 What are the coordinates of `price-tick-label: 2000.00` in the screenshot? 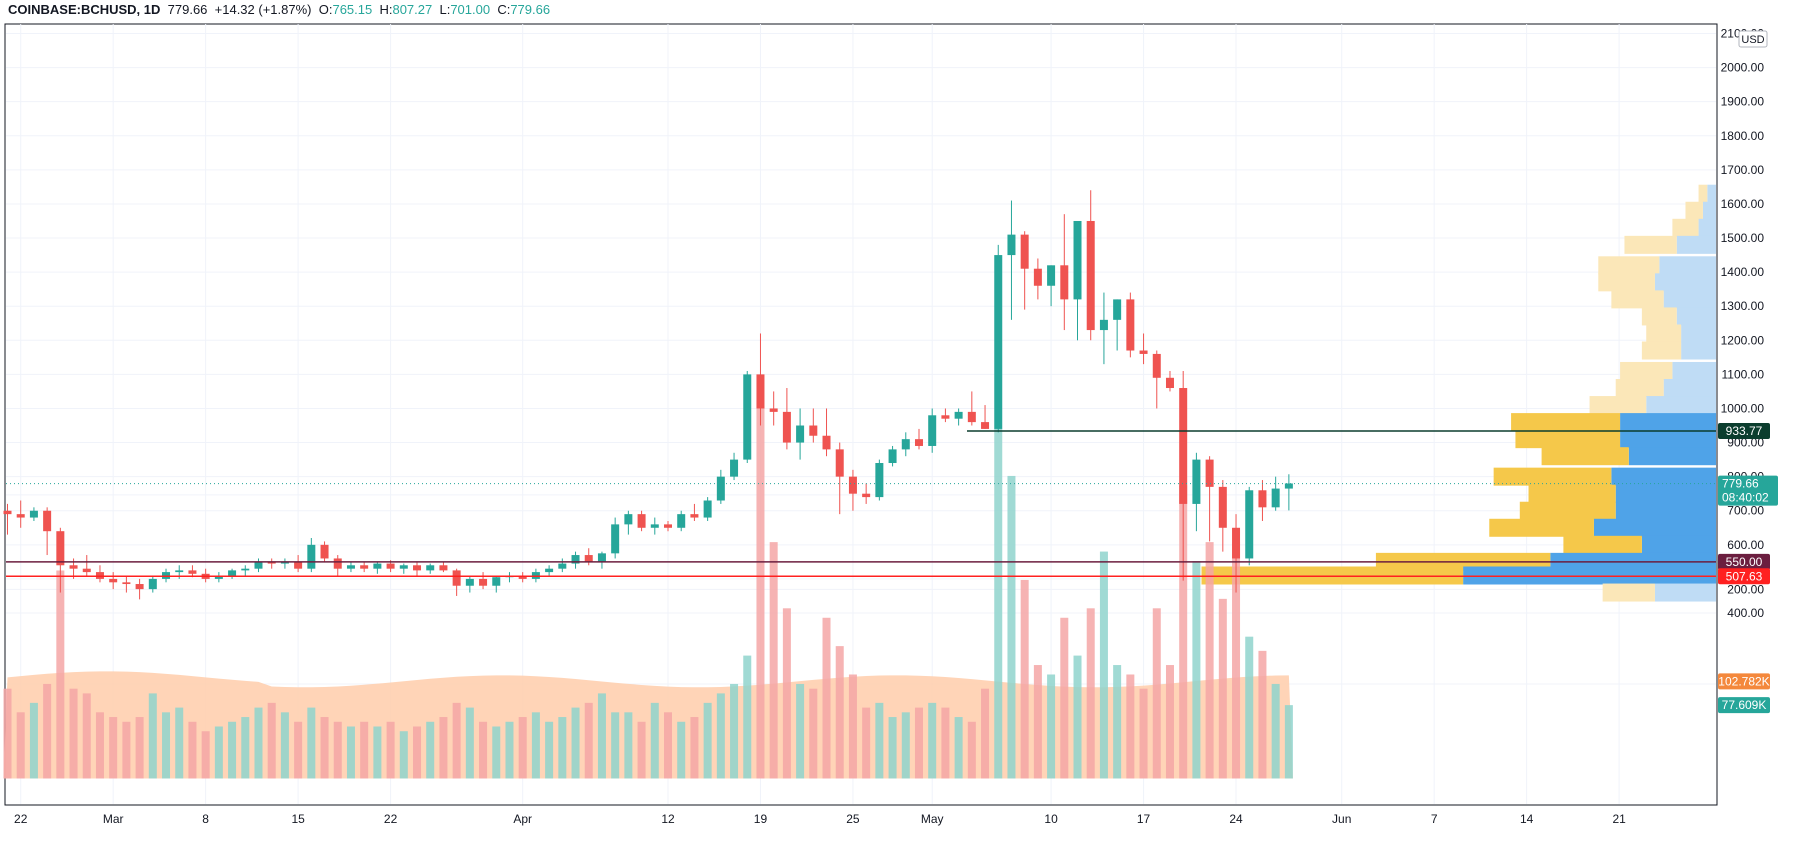 It's located at (1743, 68).